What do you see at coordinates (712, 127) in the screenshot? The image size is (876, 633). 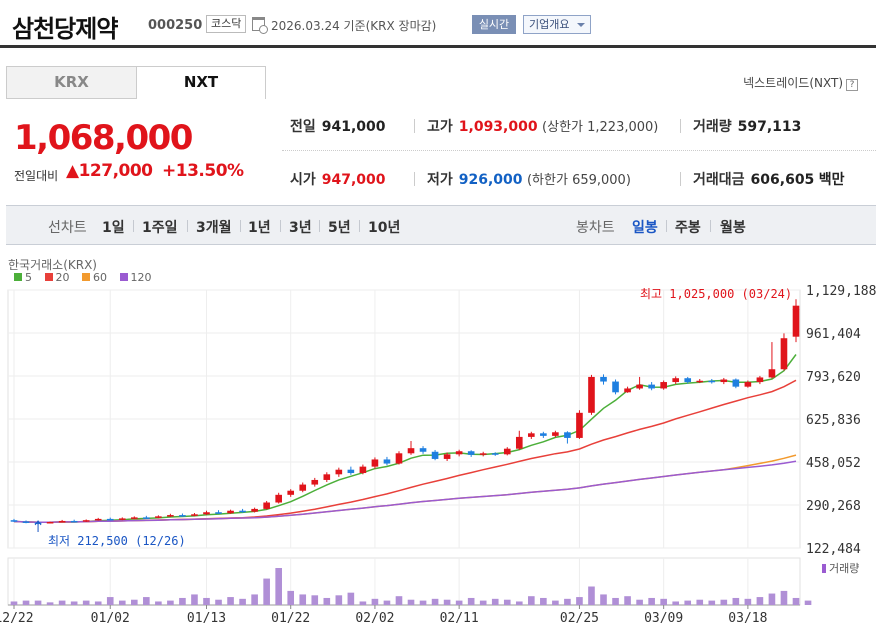 I see `stat-label: 거래량` at bounding box center [712, 127].